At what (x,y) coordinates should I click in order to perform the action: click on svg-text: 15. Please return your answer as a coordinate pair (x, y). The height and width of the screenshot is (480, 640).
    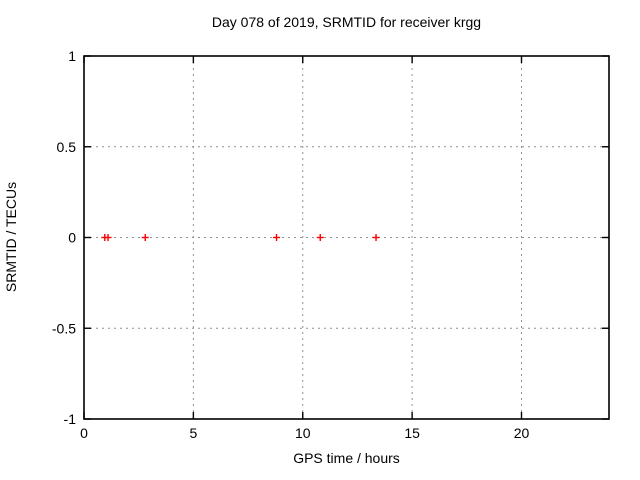
    Looking at the image, I should click on (412, 433).